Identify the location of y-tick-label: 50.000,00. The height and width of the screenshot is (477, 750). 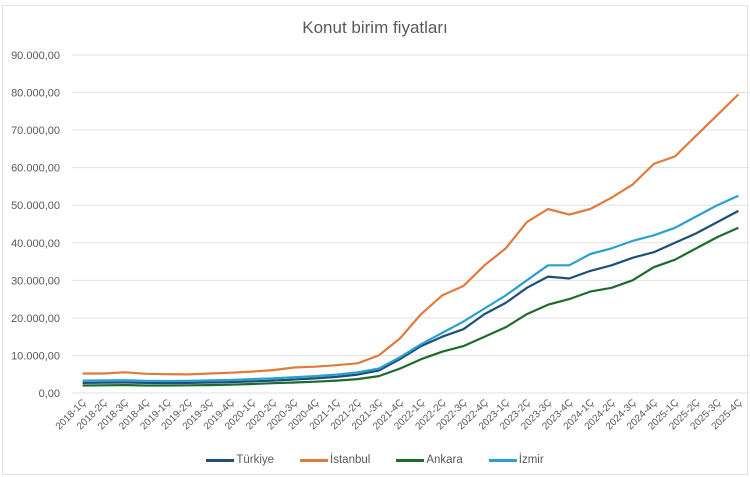
(35, 206).